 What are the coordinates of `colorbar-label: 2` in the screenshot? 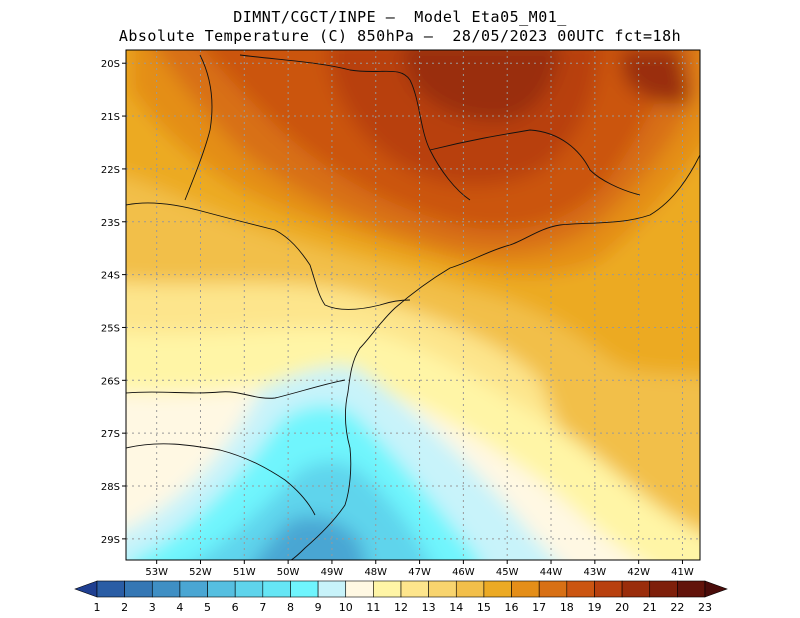 It's located at (124, 607).